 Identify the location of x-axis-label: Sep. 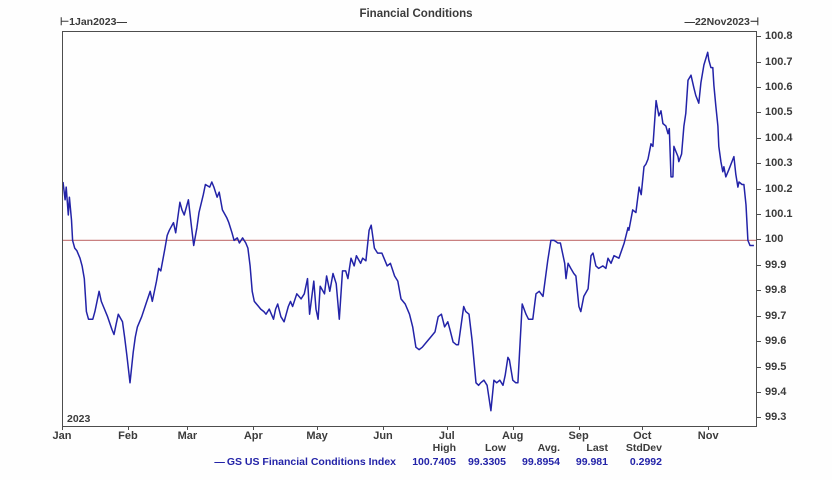
(578, 436).